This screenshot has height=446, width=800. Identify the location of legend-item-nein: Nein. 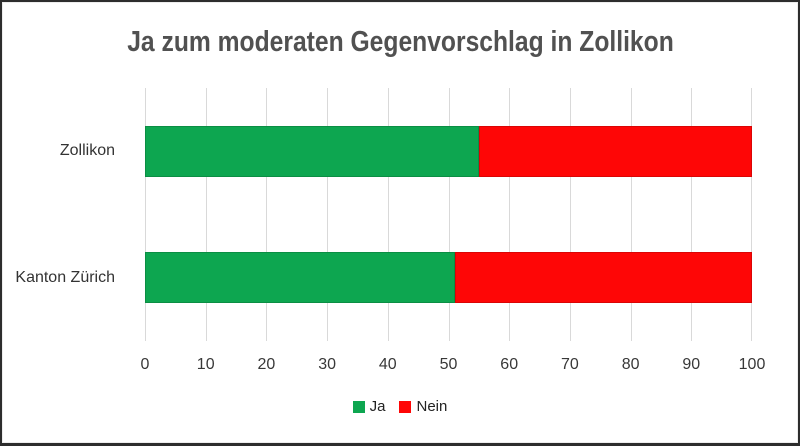
(423, 406).